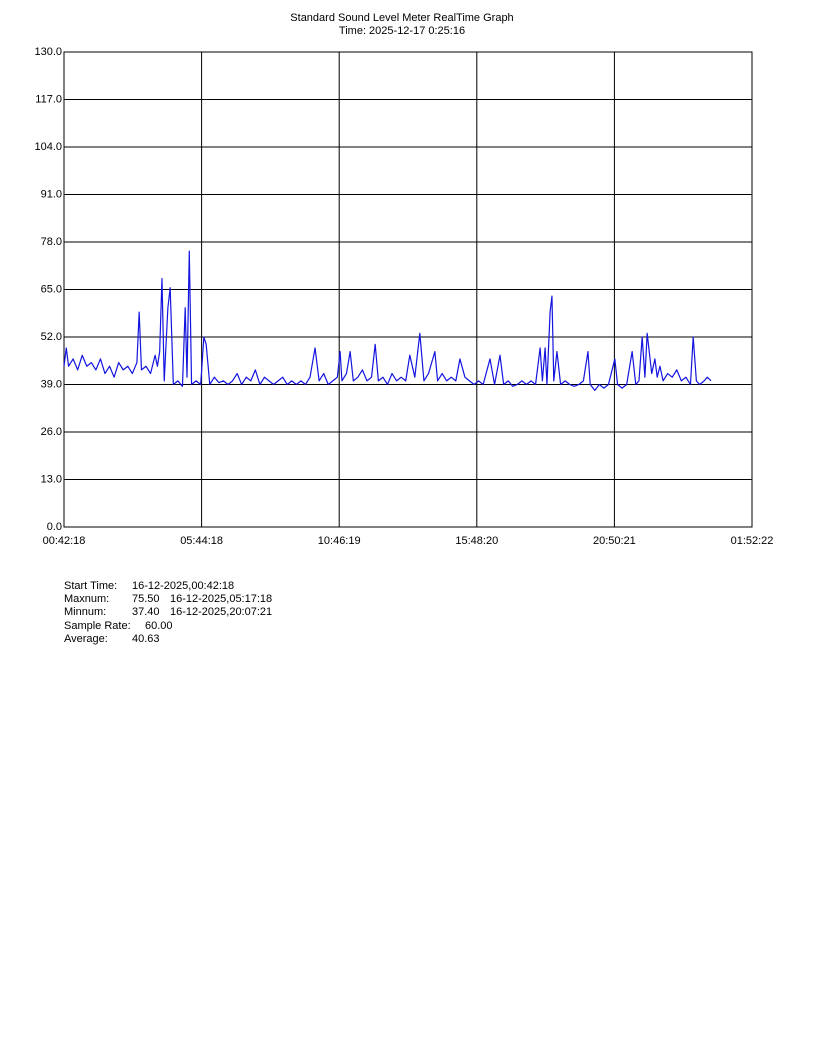 The width and height of the screenshot is (816, 1056). I want to click on x-tick-label: 20:50:21, so click(614, 541).